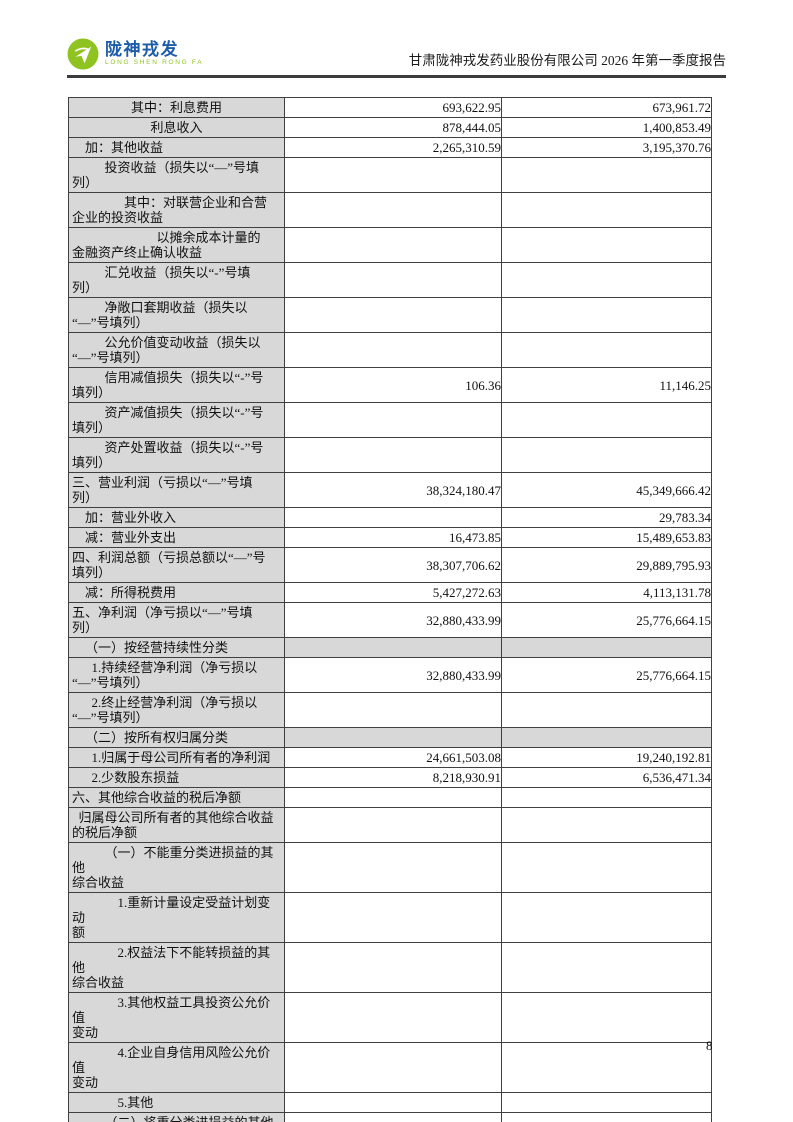 The height and width of the screenshot is (1122, 793). I want to click on amount-col-1-cell: 693,622.95, so click(393, 107).